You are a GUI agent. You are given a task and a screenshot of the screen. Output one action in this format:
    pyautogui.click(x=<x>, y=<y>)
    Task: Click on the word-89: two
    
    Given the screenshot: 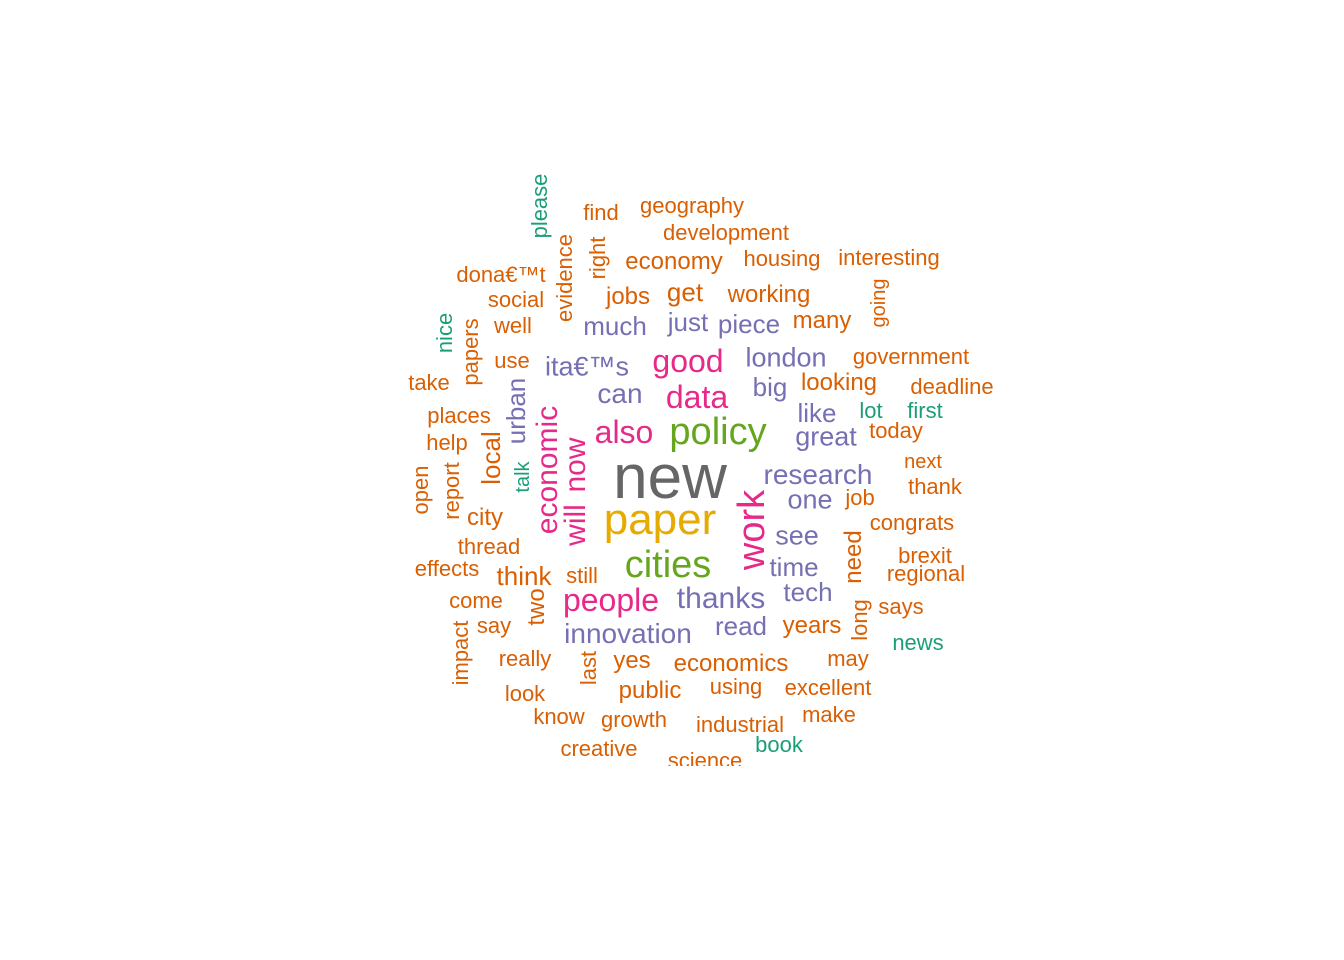 What is the action you would take?
    pyautogui.click(x=536, y=607)
    